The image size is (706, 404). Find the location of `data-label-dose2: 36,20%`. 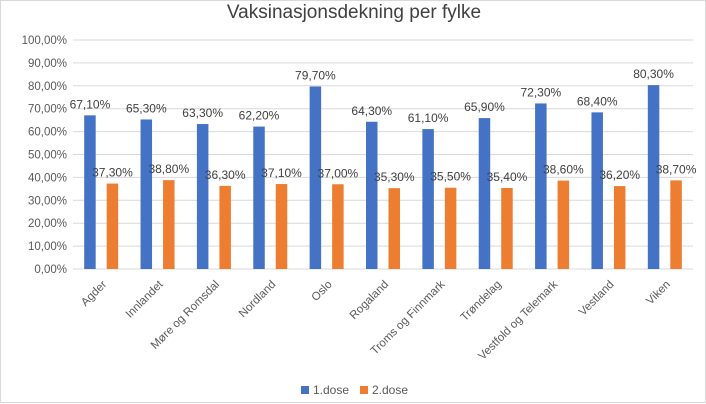

data-label-dose2: 36,20% is located at coordinates (619, 175).